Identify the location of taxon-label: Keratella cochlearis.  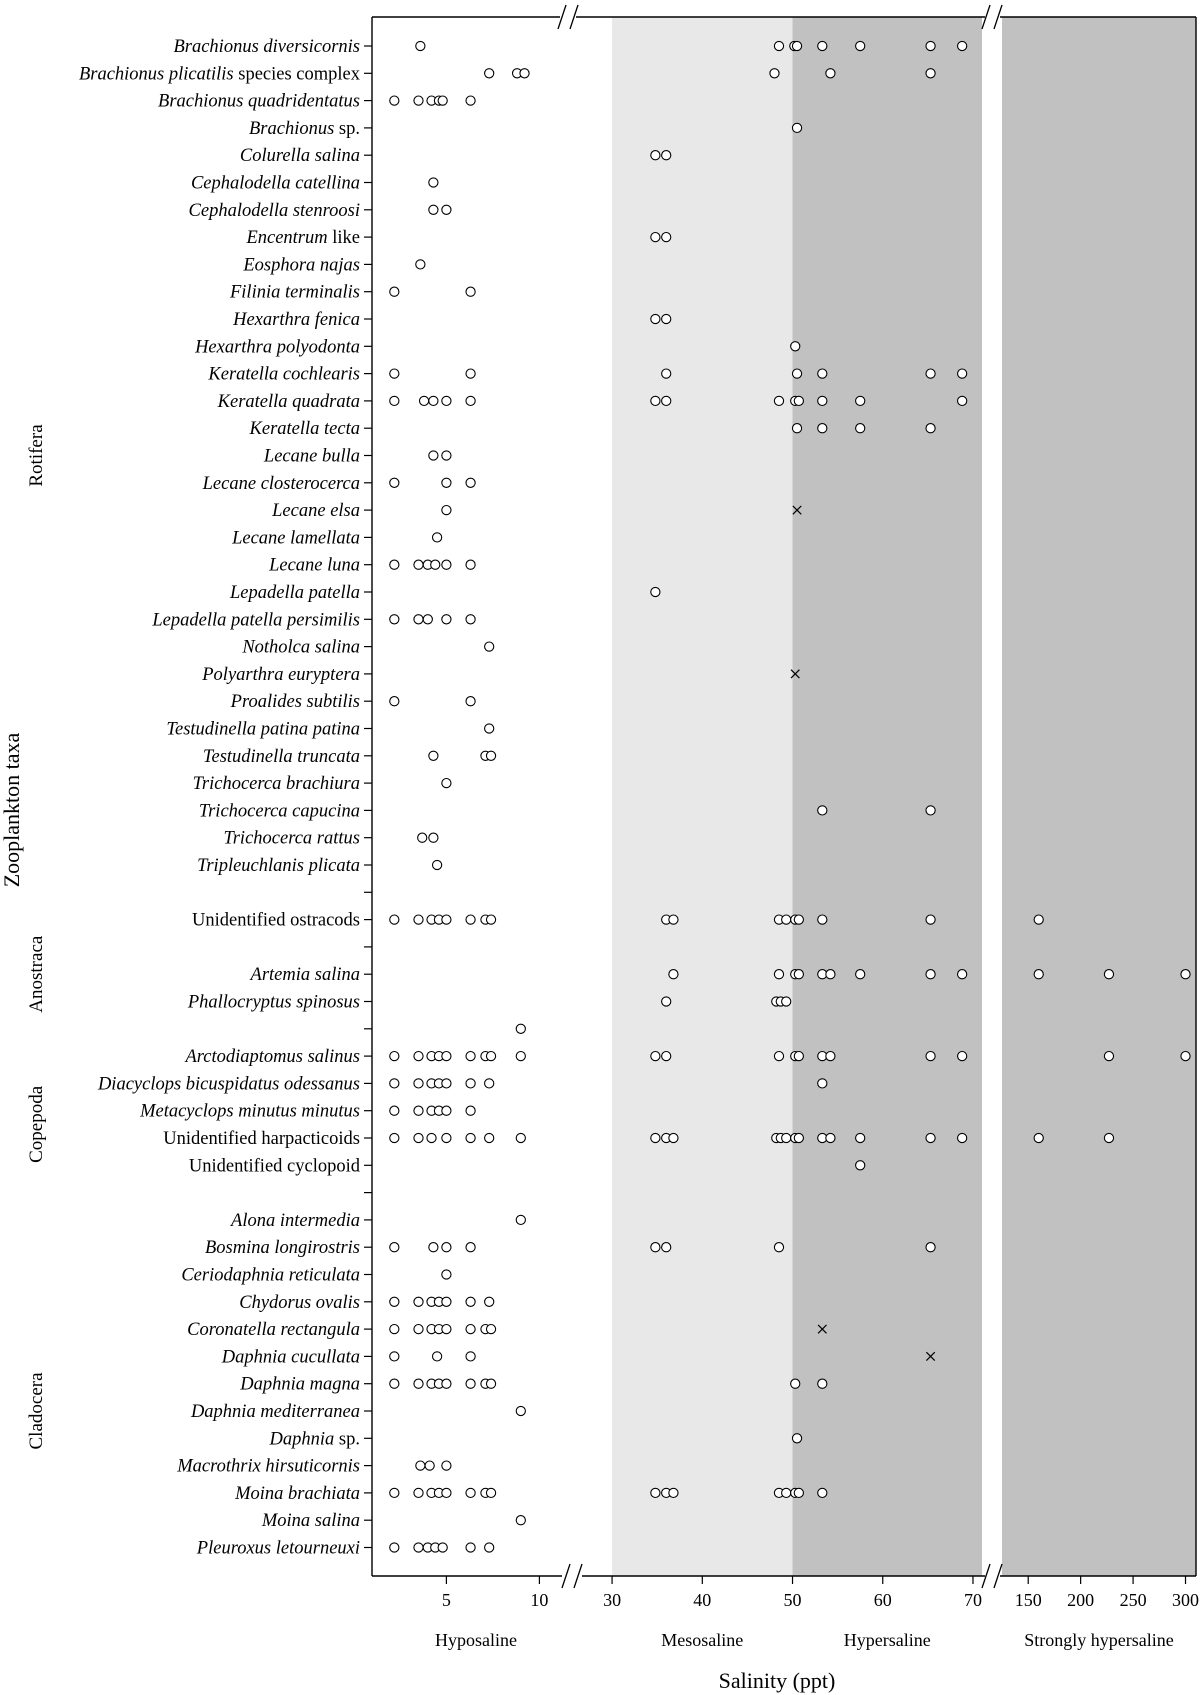
(283, 375).